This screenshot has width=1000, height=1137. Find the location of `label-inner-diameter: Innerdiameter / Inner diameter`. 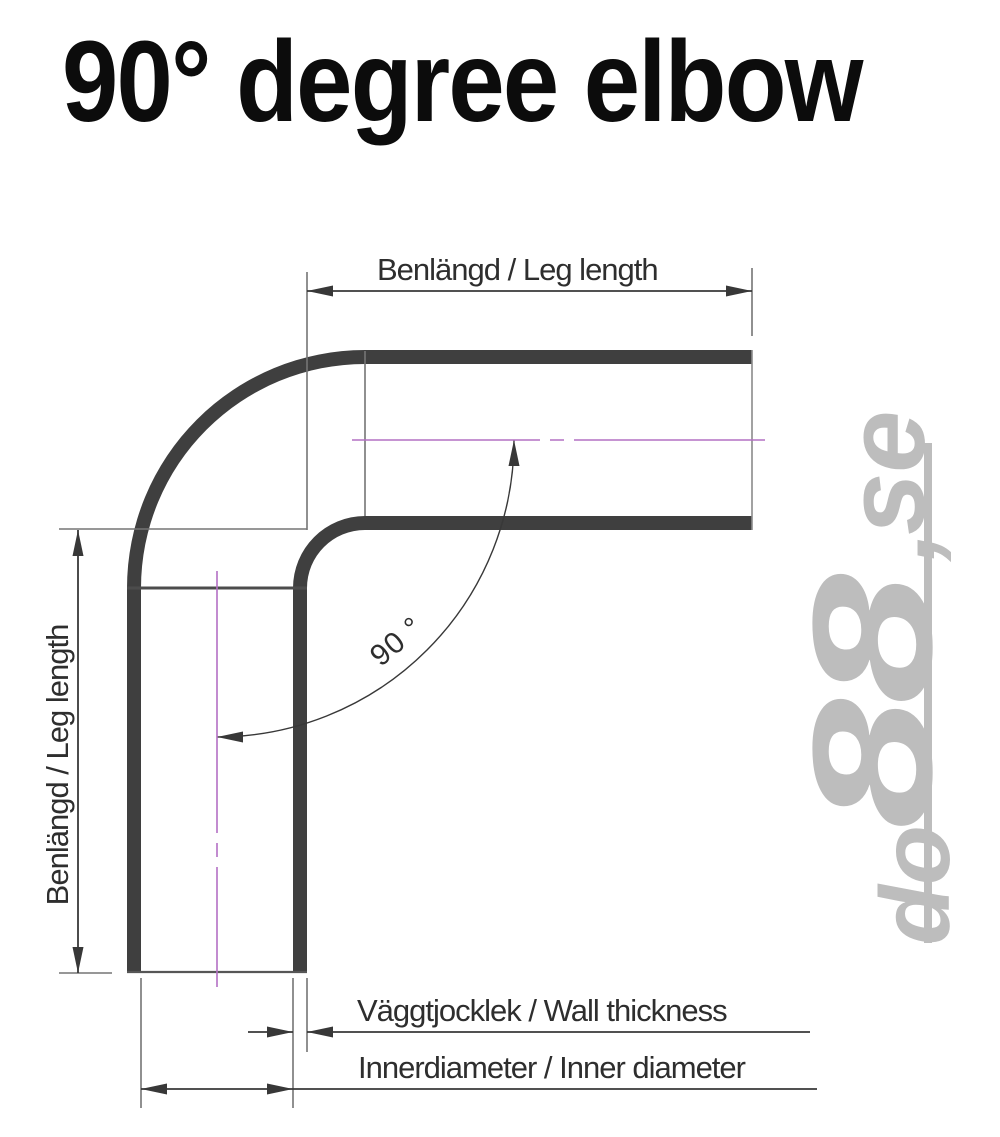

label-inner-diameter: Innerdiameter / Inner diameter is located at coordinates (552, 1067).